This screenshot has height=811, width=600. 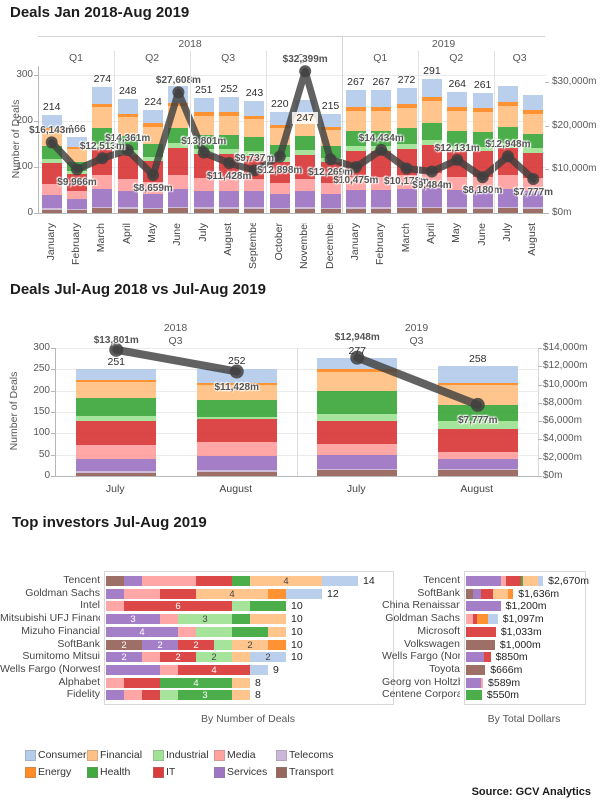 I want to click on legend-item-industrial: Industrial, so click(x=183, y=755).